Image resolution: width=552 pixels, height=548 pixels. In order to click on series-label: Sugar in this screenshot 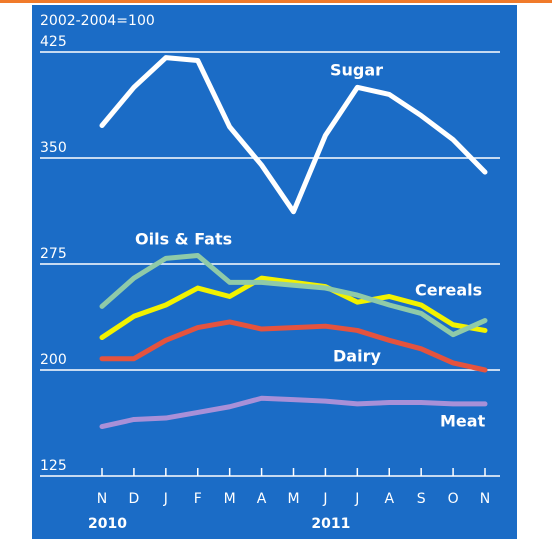, I will do `click(356, 70)`.